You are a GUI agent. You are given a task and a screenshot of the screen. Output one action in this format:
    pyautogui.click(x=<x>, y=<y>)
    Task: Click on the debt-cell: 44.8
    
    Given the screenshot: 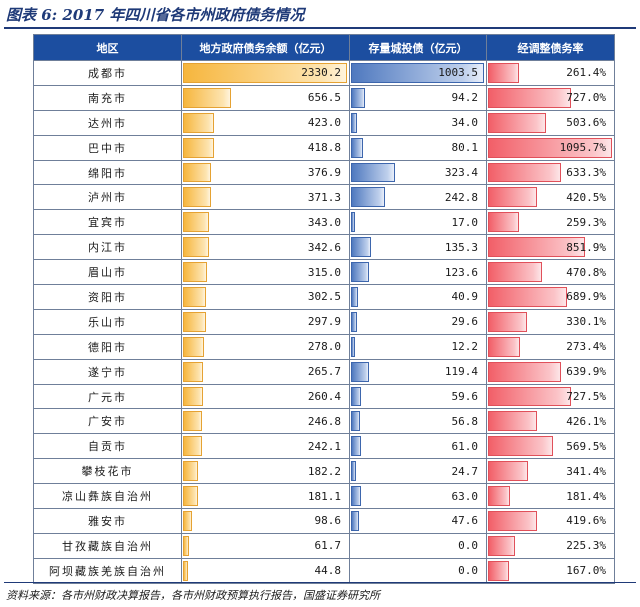 What is the action you would take?
    pyautogui.click(x=265, y=570)
    